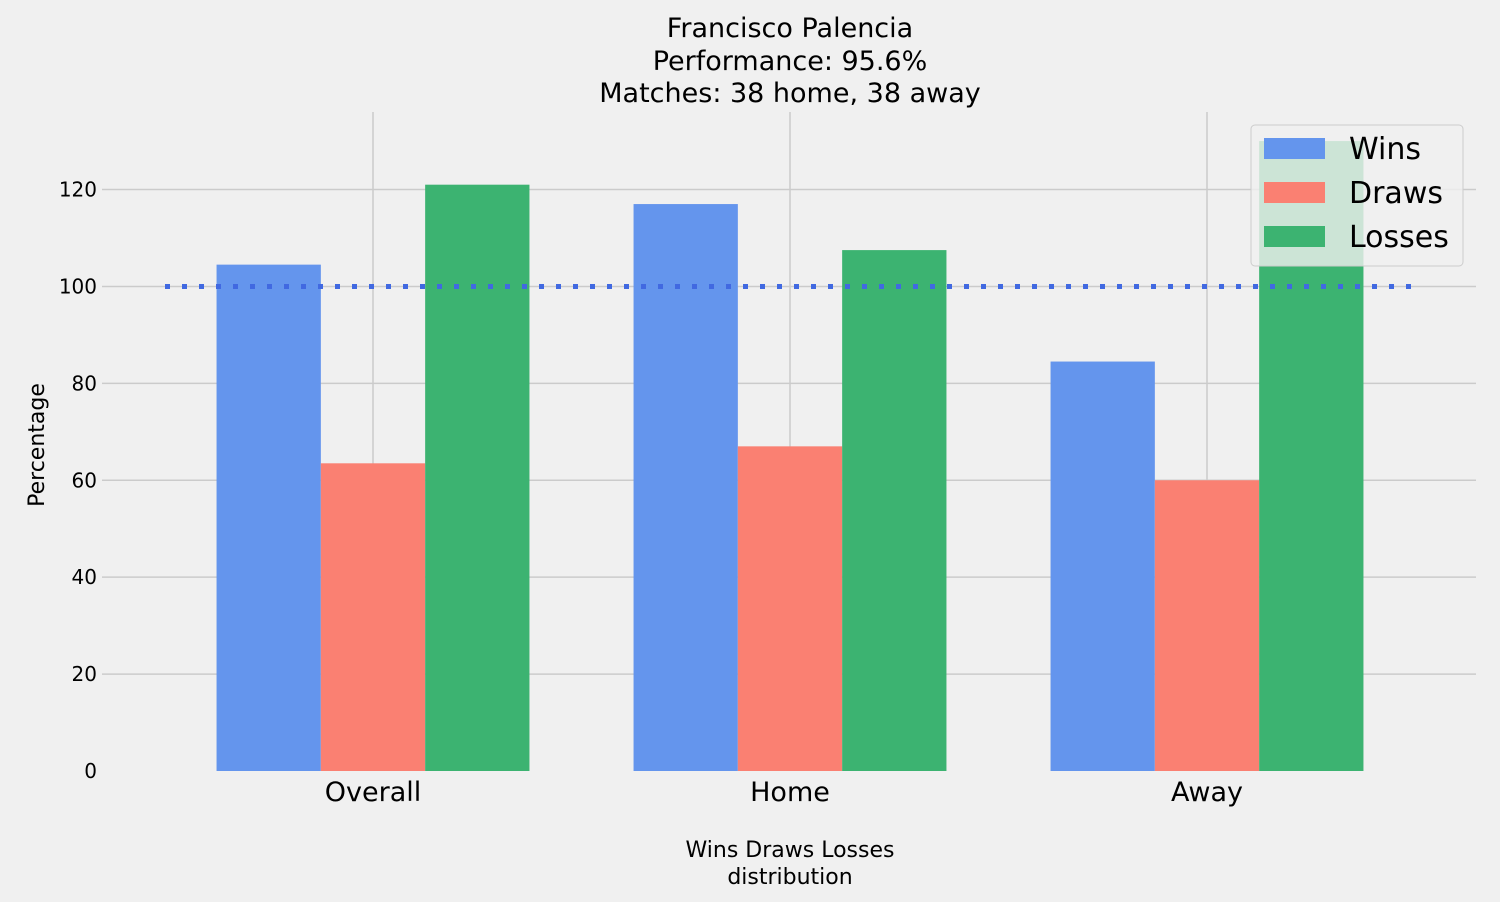  Describe the element at coordinates (790, 792) in the screenshot. I see `x-tick-label-home: Home` at that location.